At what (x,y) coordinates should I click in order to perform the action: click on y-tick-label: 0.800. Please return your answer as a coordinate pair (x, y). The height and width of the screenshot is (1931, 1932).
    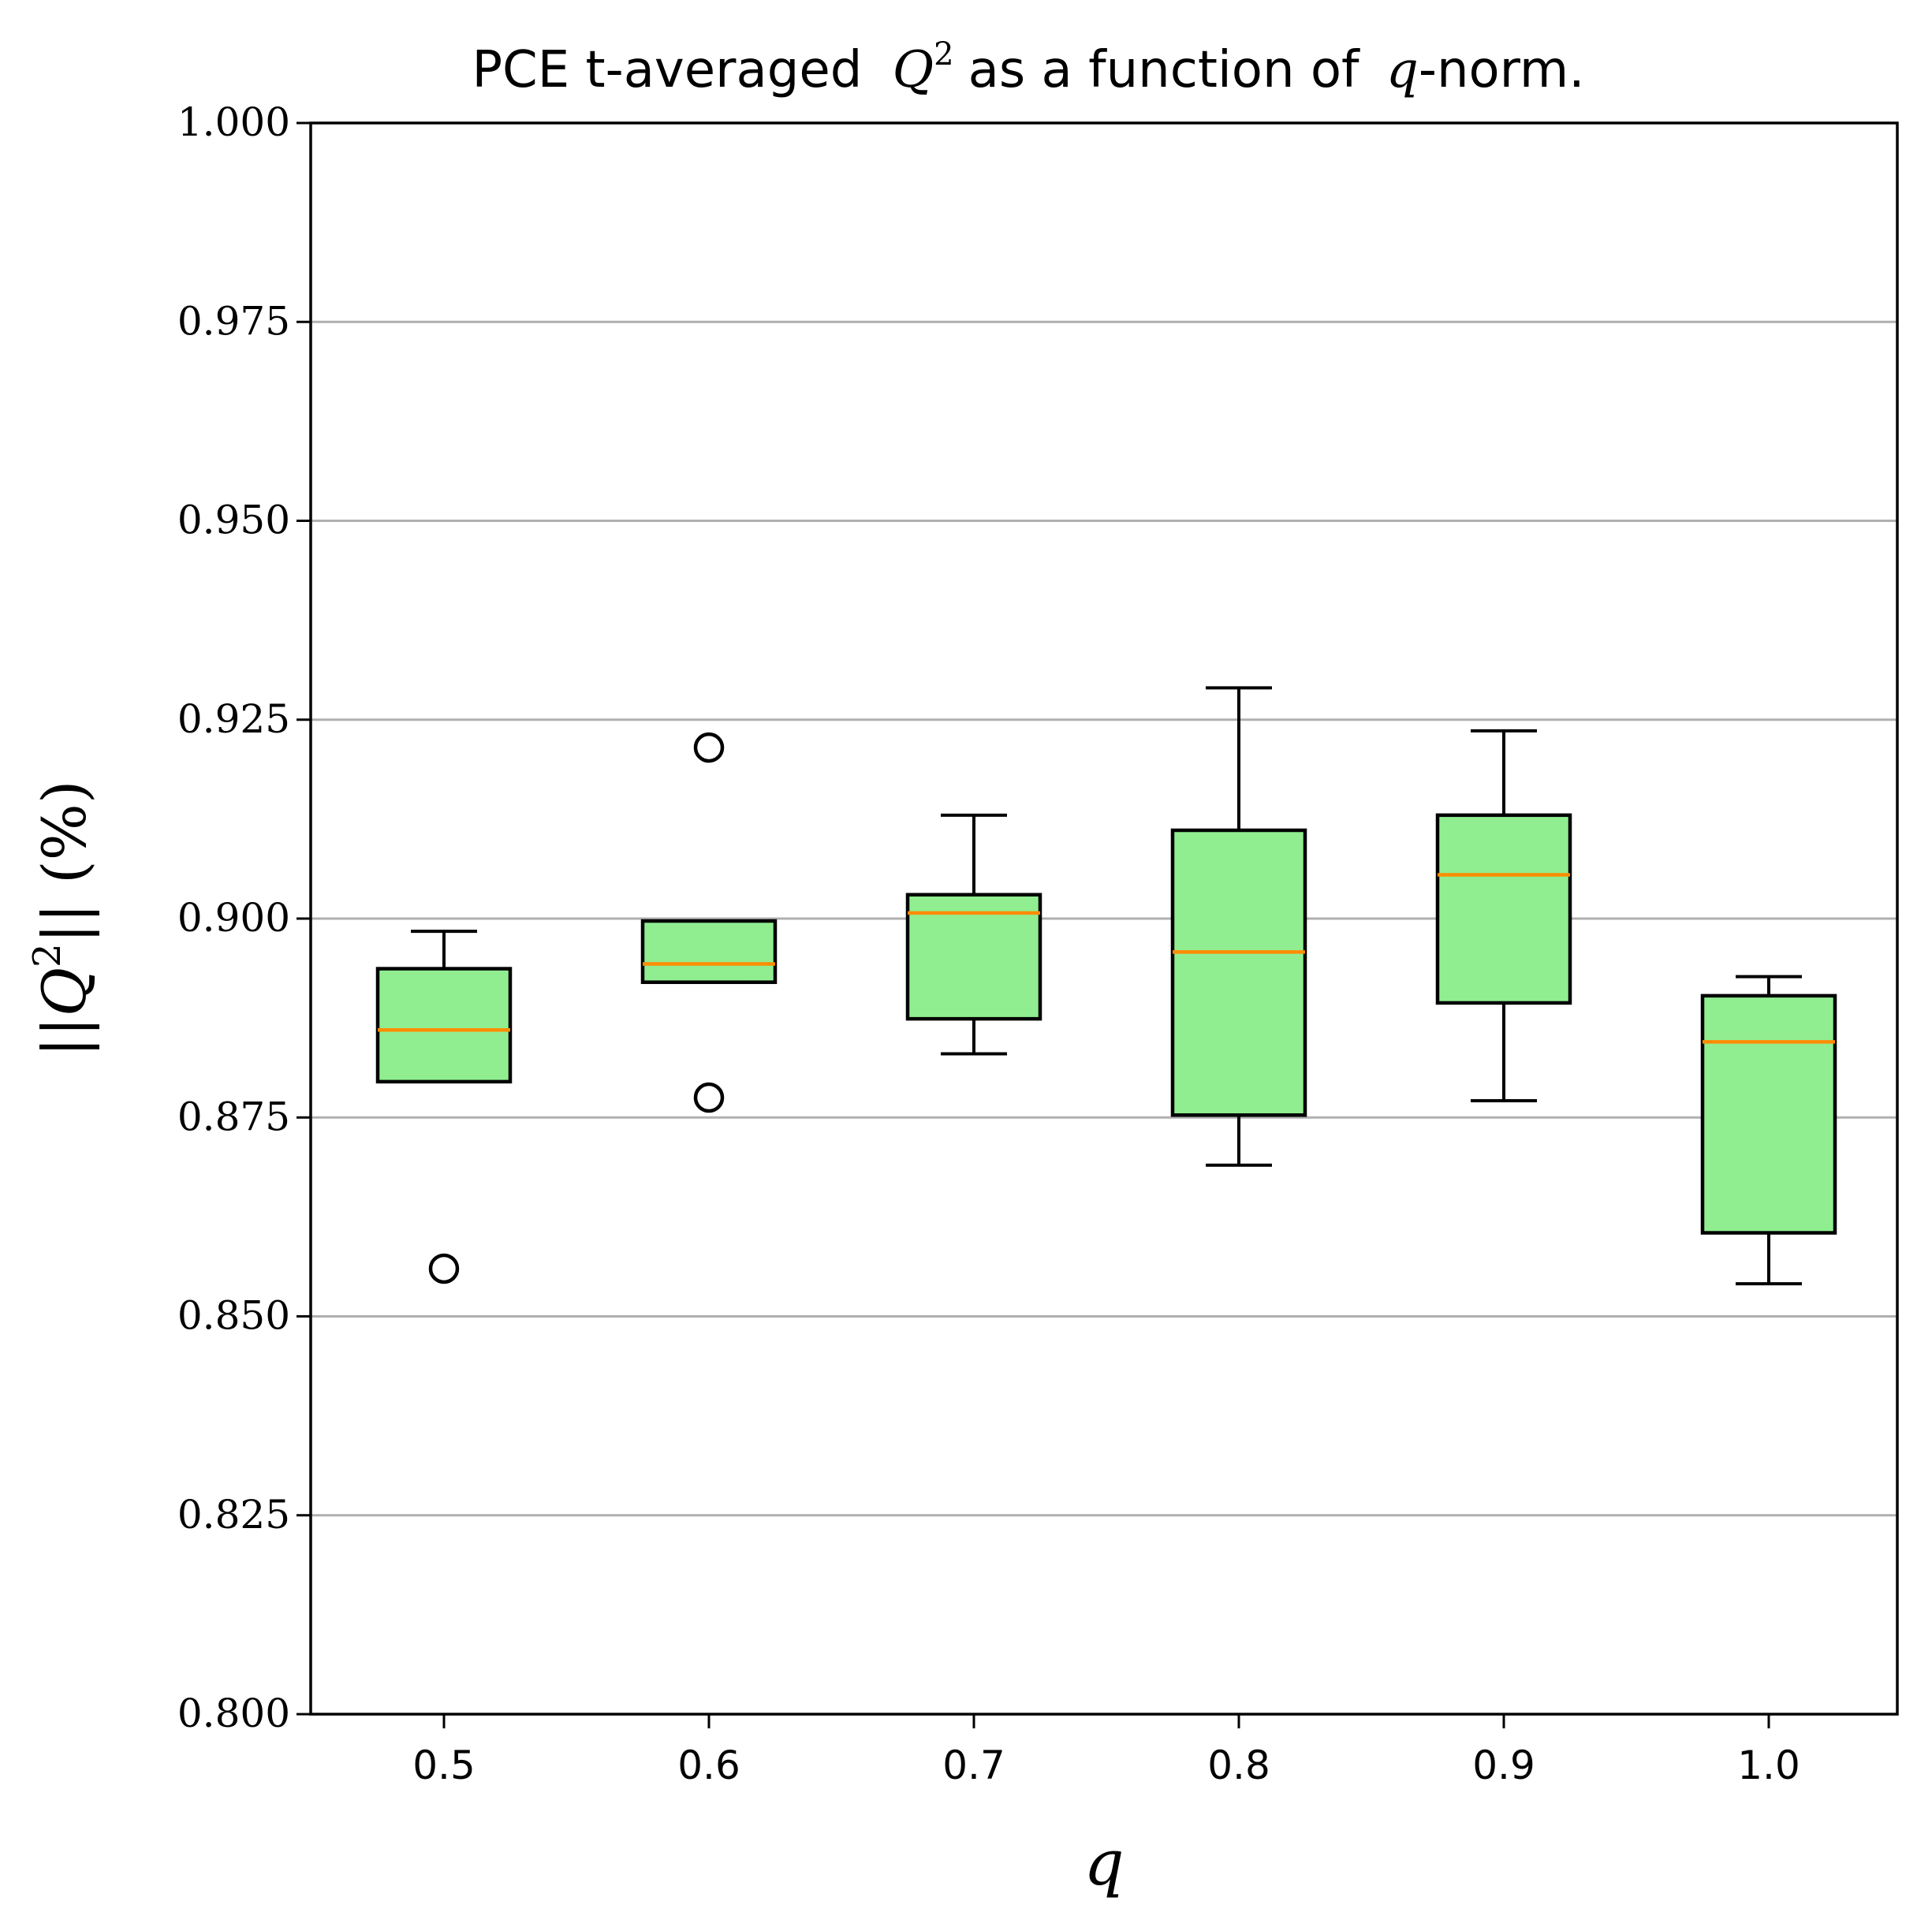
    Looking at the image, I should click on (233, 1714).